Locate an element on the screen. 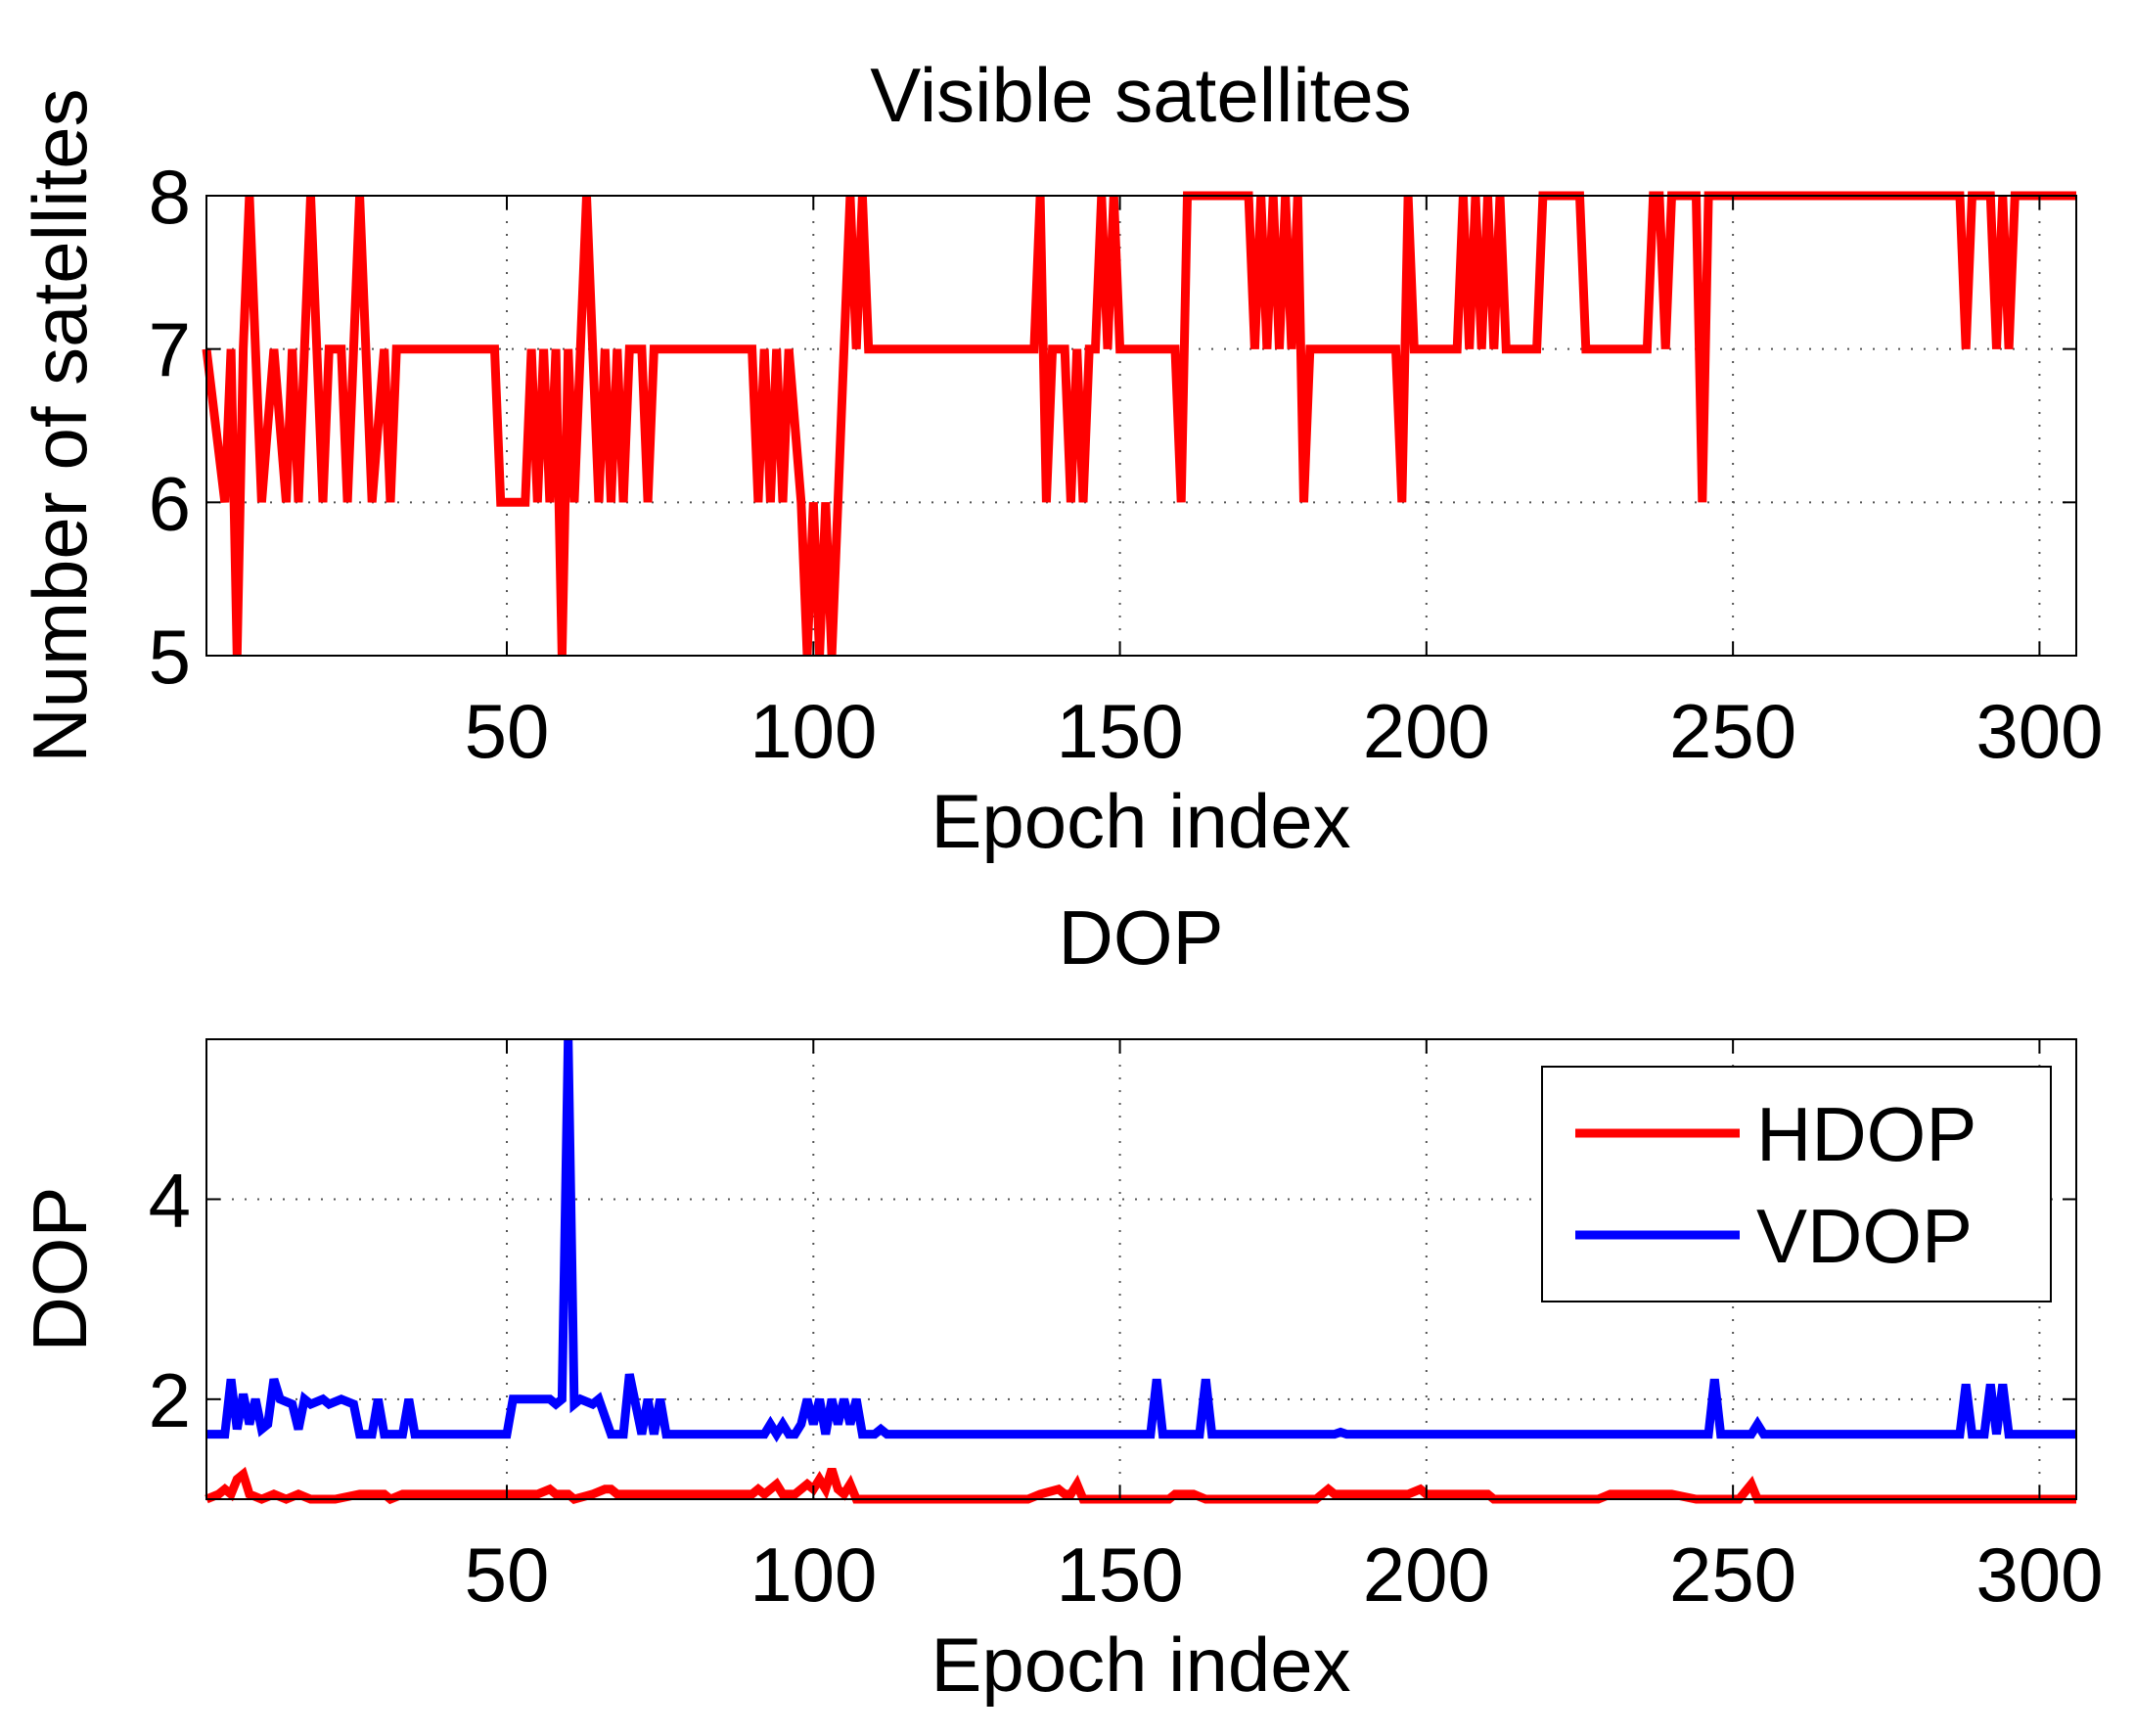  y-axis-label: Number of satellites is located at coordinates (60, 425).